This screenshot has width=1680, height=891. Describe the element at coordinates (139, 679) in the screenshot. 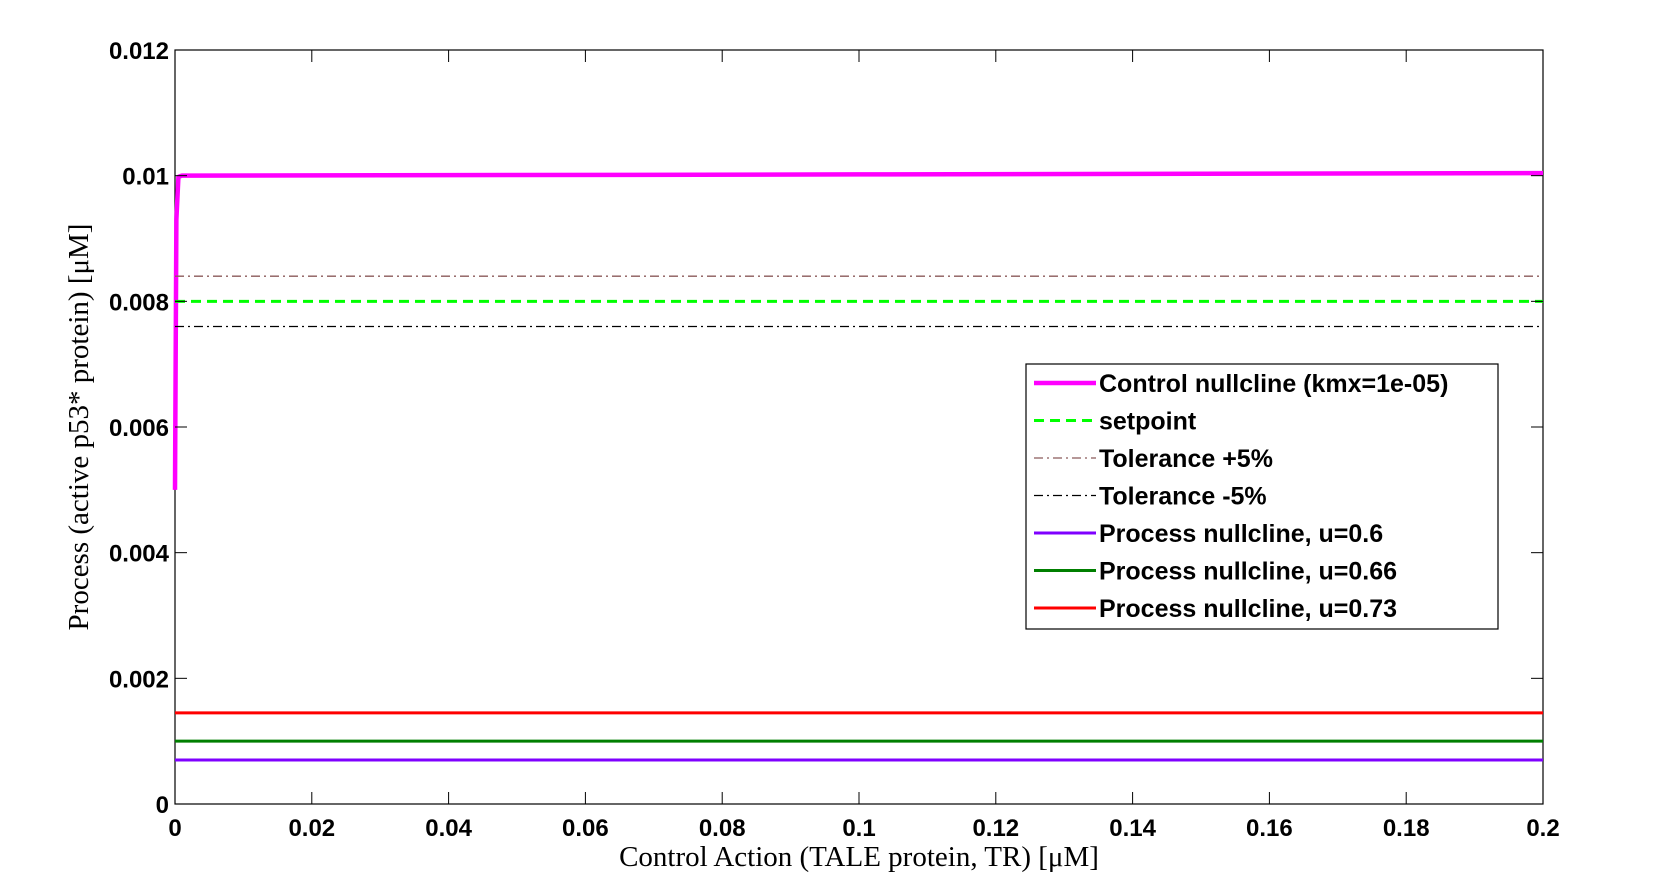

I see `y-tick-label: 0.002` at that location.